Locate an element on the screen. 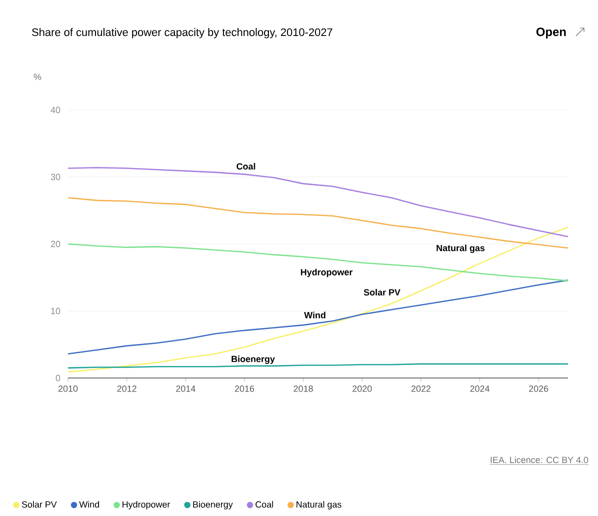  y-axis-title: % is located at coordinates (38, 77).